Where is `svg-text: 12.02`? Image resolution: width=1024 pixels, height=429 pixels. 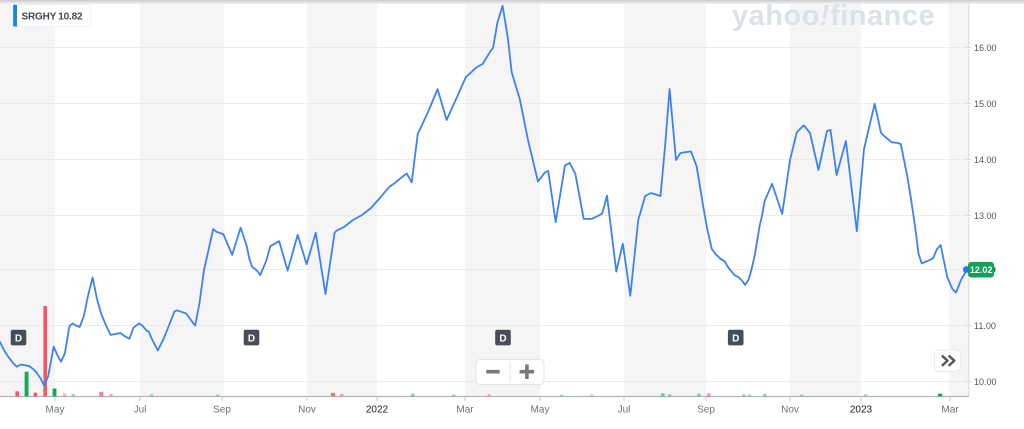
svg-text: 12.02 is located at coordinates (981, 270).